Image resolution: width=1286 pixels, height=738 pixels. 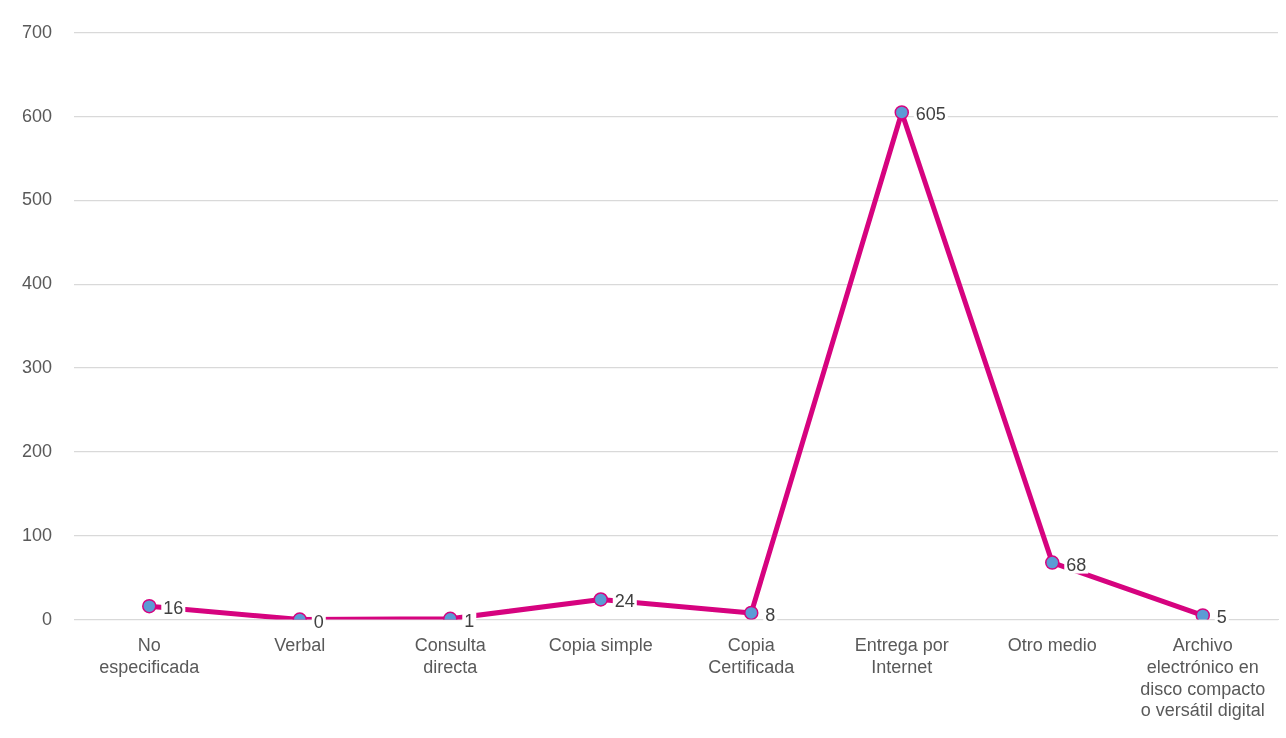 What do you see at coordinates (300, 645) in the screenshot?
I see `x-tick-label: Verbal` at bounding box center [300, 645].